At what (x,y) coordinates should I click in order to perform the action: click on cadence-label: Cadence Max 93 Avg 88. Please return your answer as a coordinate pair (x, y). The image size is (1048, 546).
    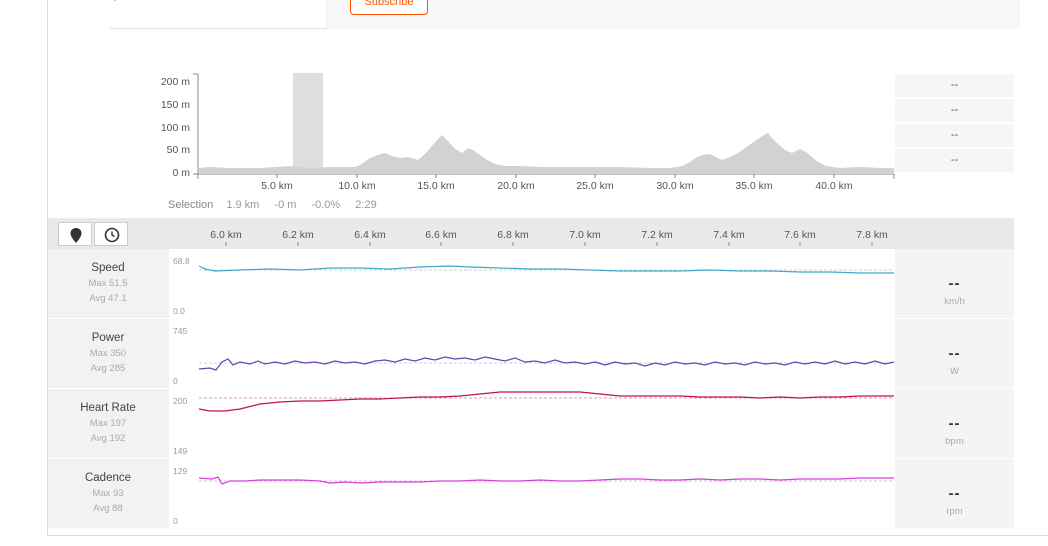
    Looking at the image, I should click on (108, 493).